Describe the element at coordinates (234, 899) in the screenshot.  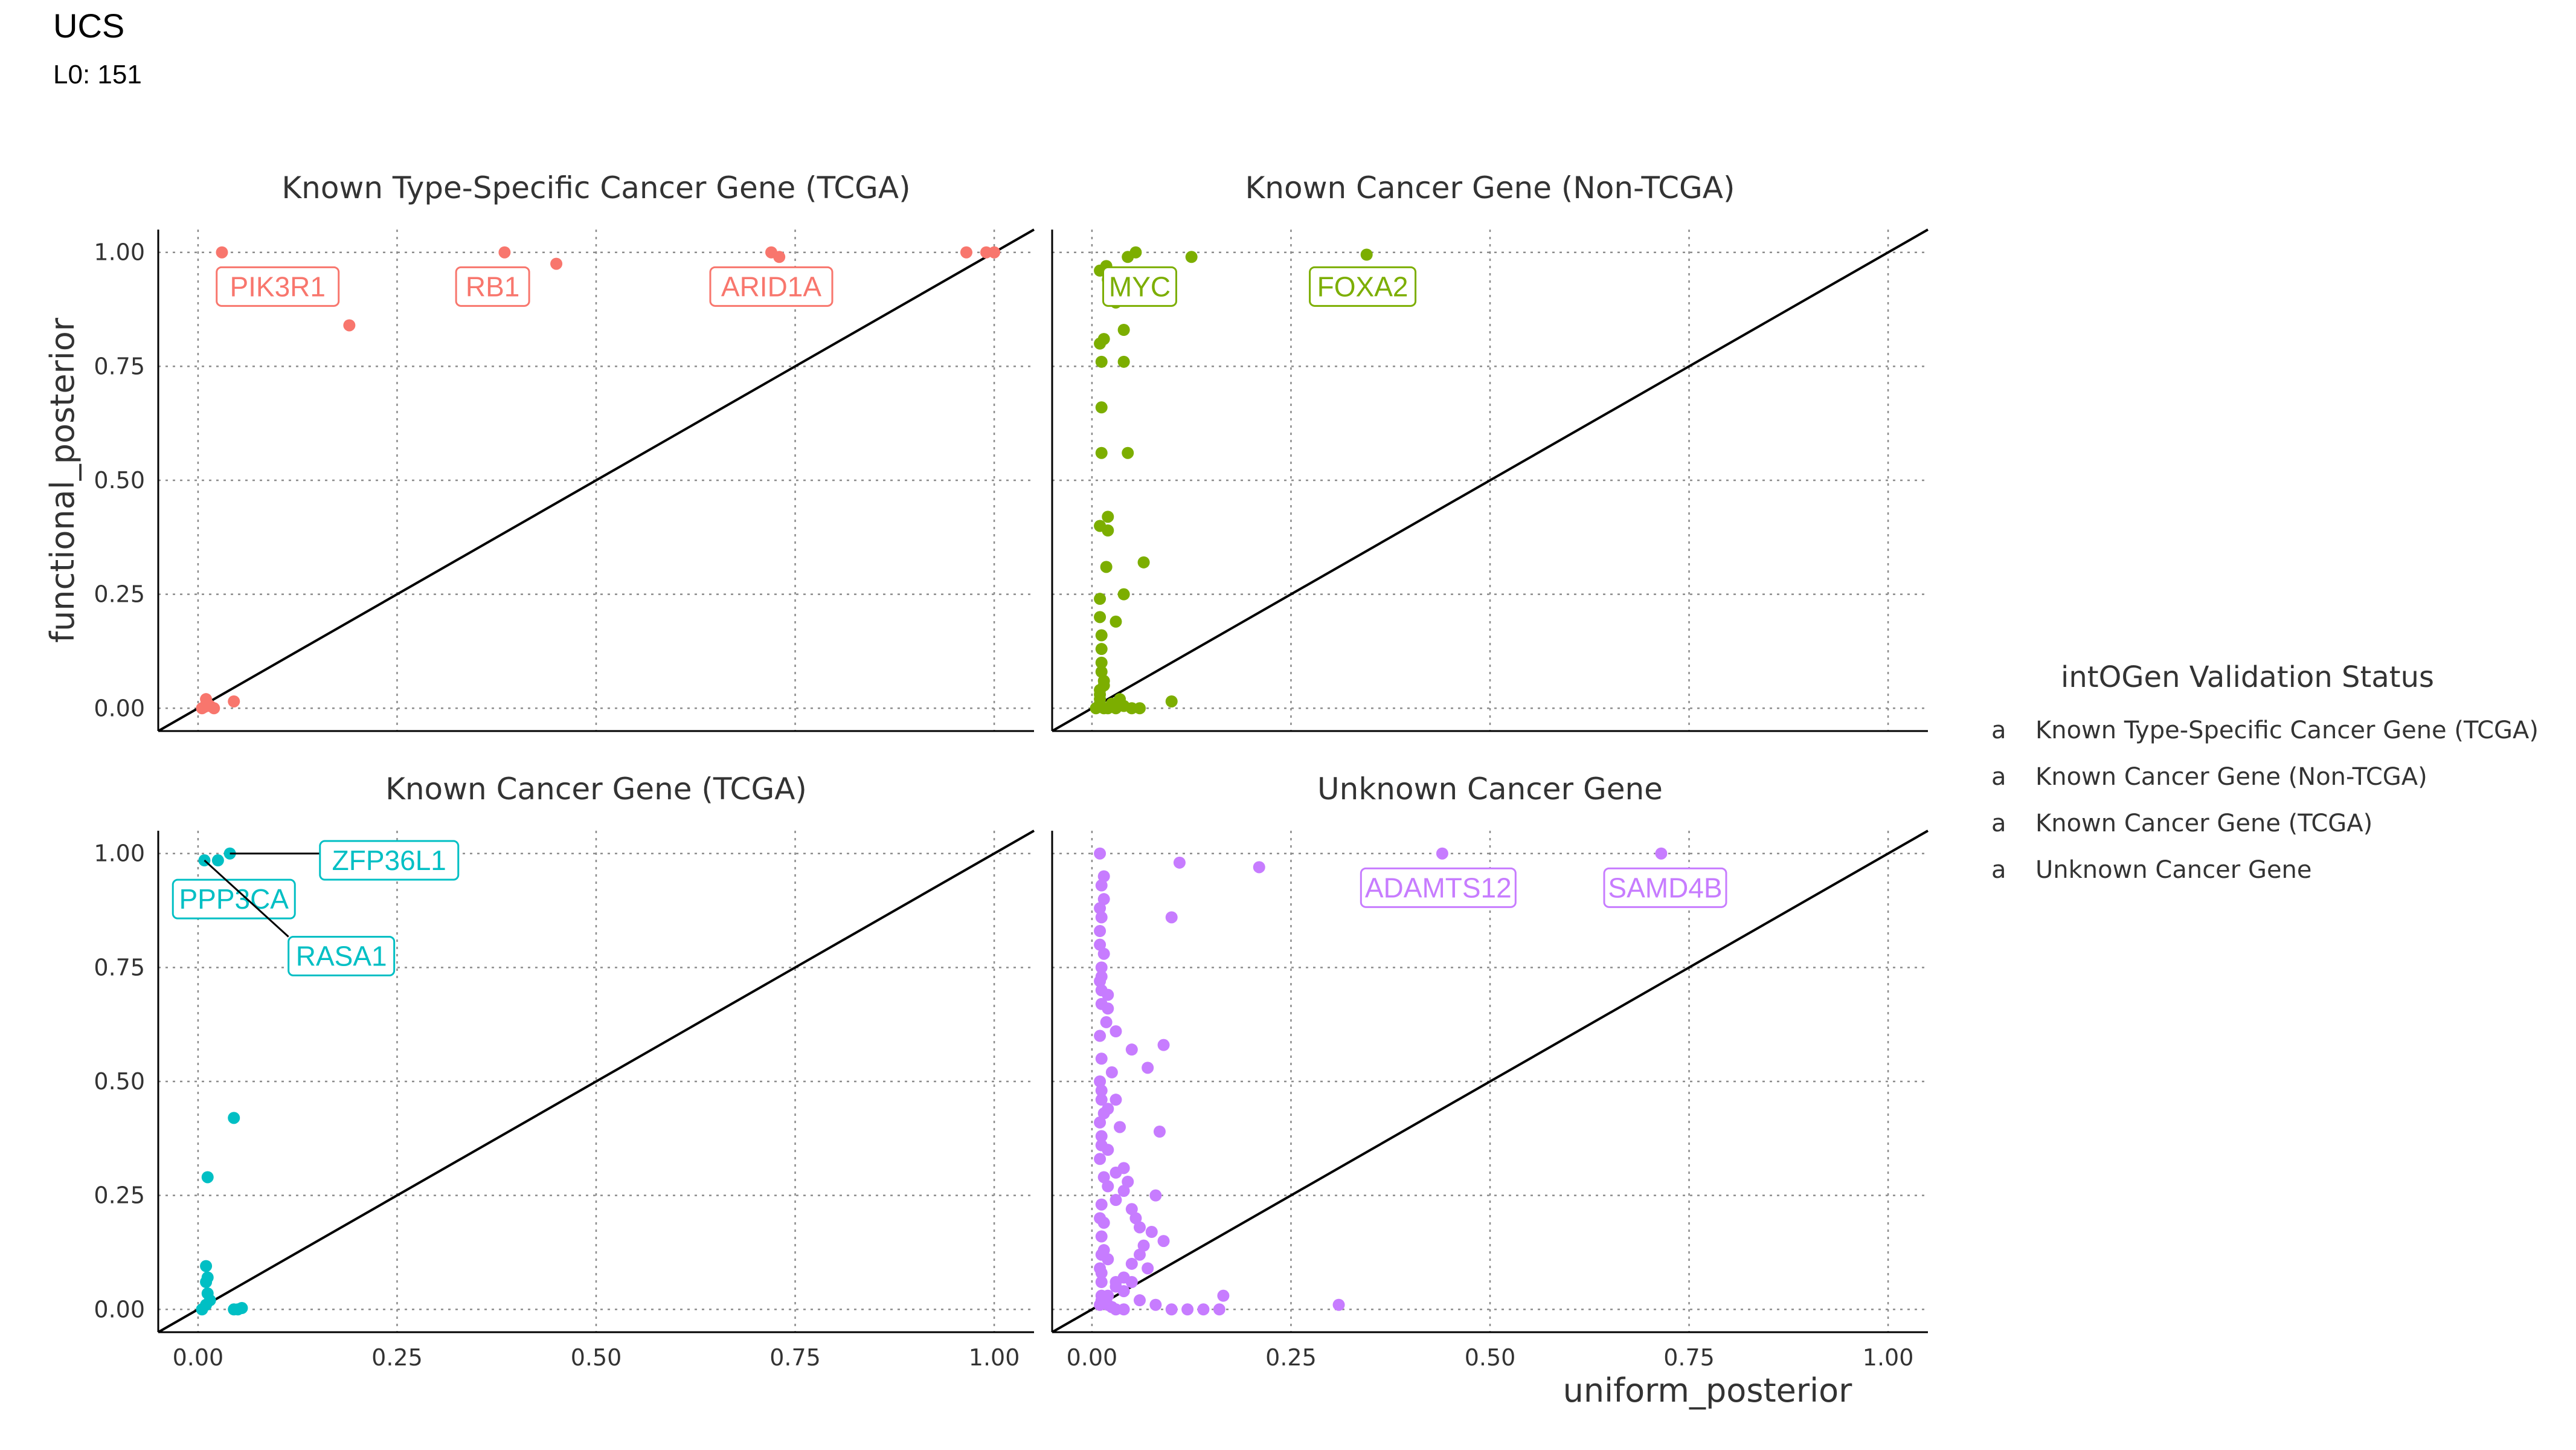
I see `gene-label: PPP3CA` at that location.